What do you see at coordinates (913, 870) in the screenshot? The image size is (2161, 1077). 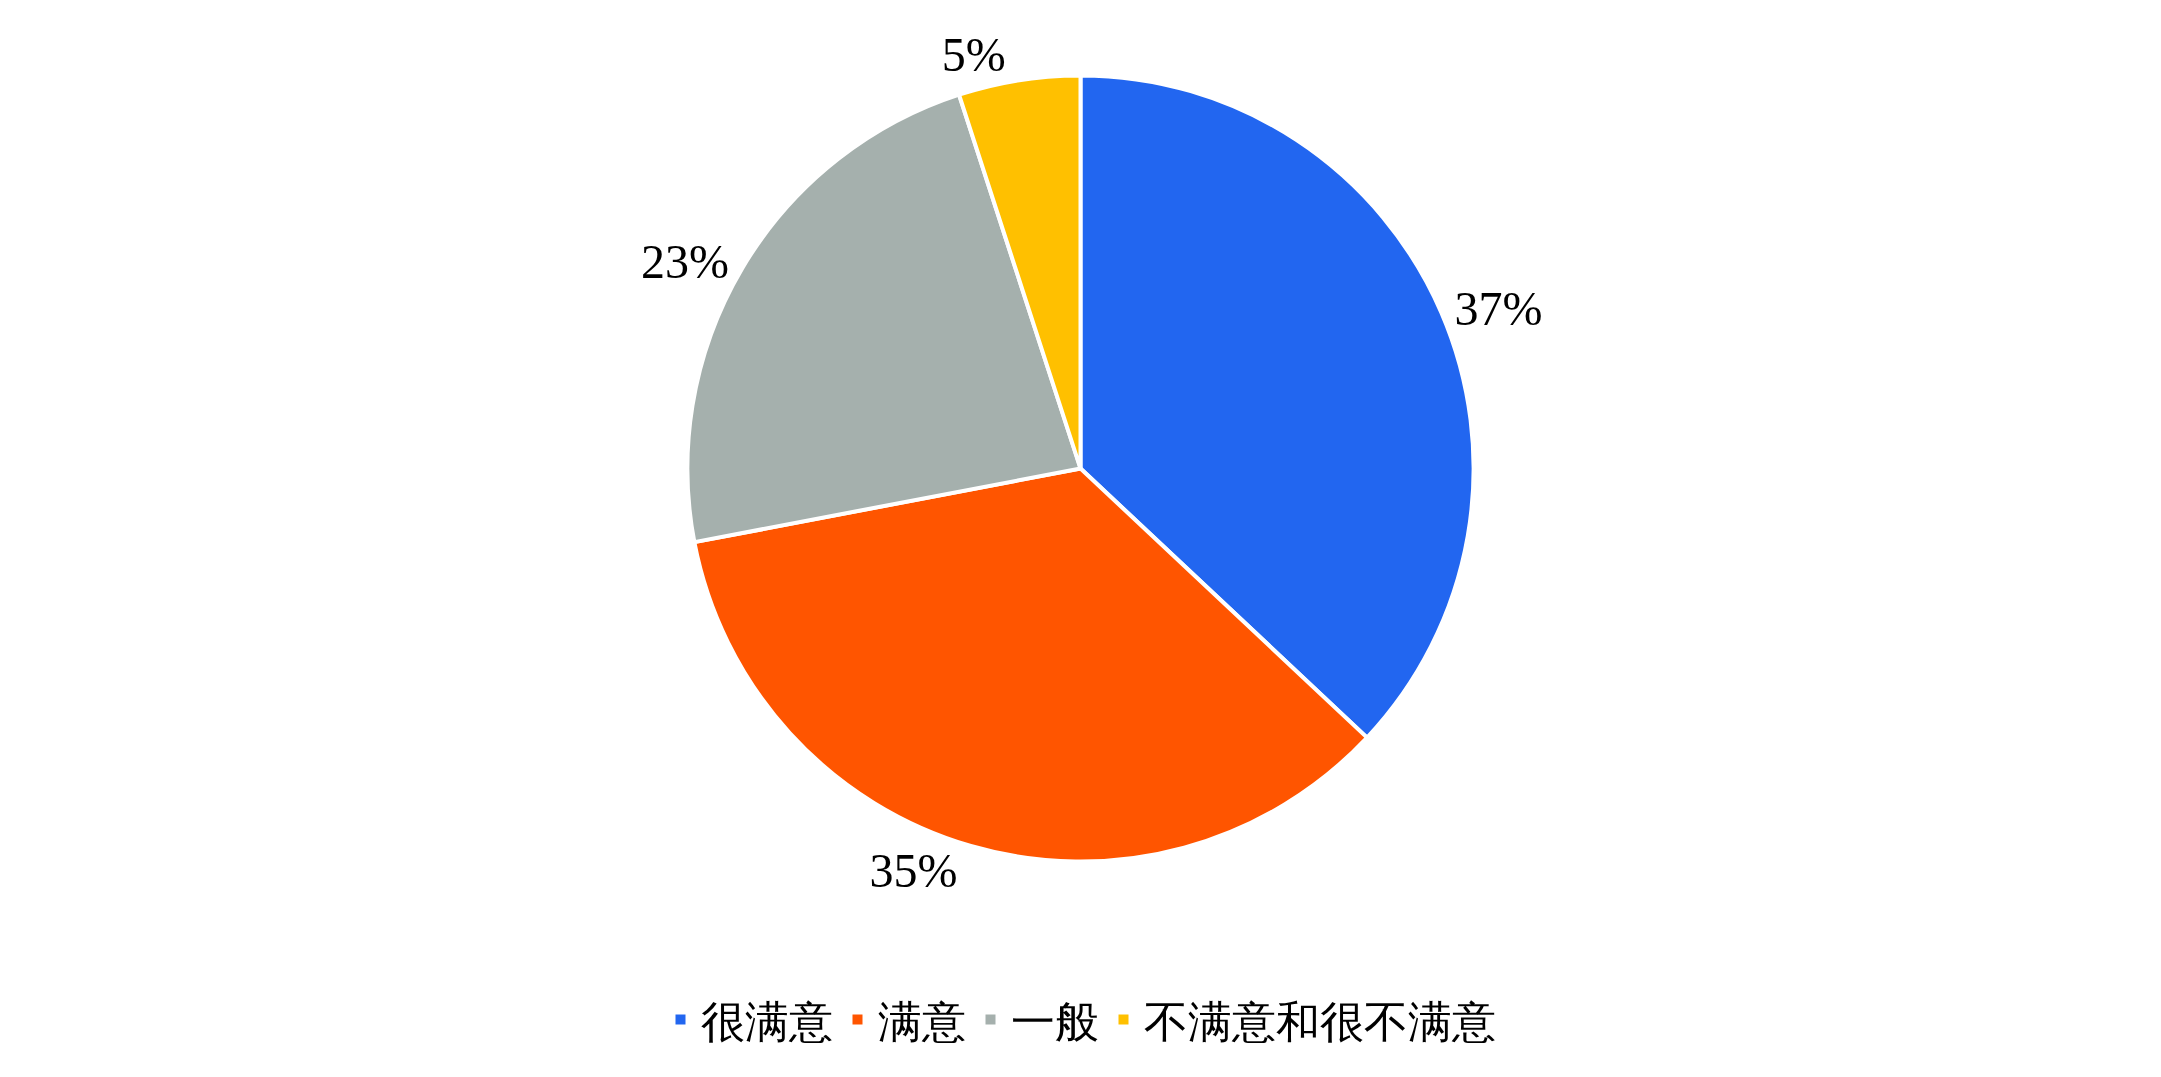 I see `data-label: 35%` at bounding box center [913, 870].